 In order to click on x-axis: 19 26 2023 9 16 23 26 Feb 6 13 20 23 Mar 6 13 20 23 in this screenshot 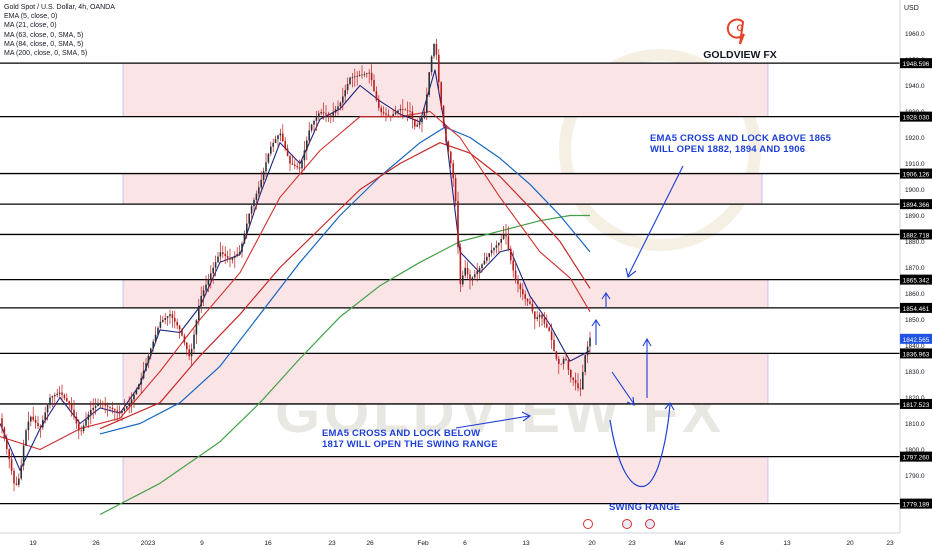, I will do `click(461, 543)`.